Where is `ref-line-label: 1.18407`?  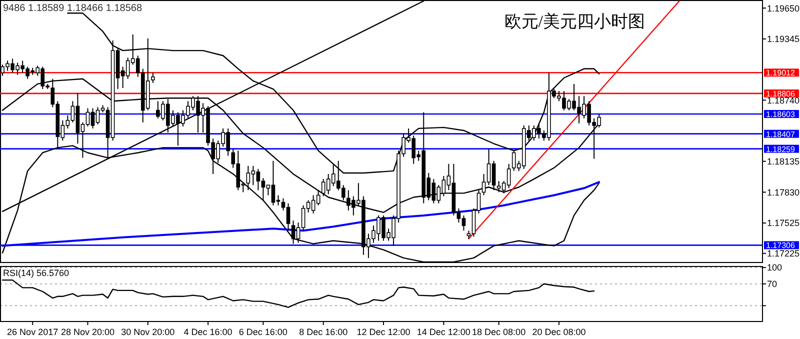
ref-line-label: 1.18407 is located at coordinates (781, 134).